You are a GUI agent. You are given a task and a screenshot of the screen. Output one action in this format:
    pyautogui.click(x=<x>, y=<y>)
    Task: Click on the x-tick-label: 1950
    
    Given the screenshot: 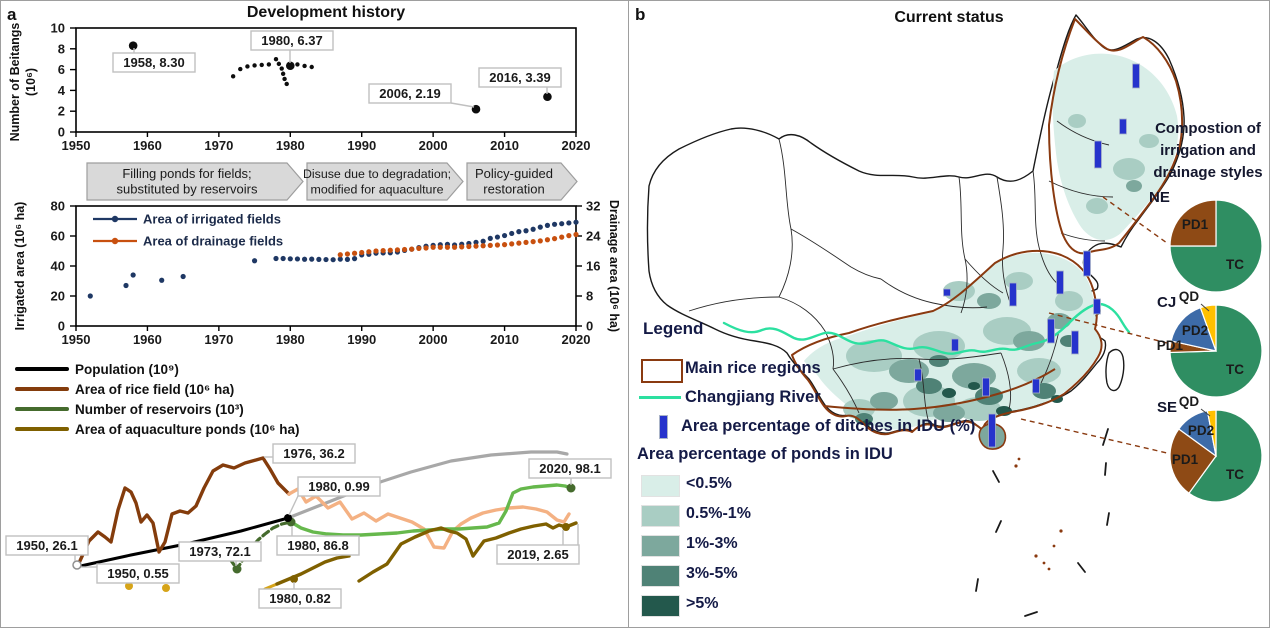 What is the action you would take?
    pyautogui.click(x=76, y=145)
    